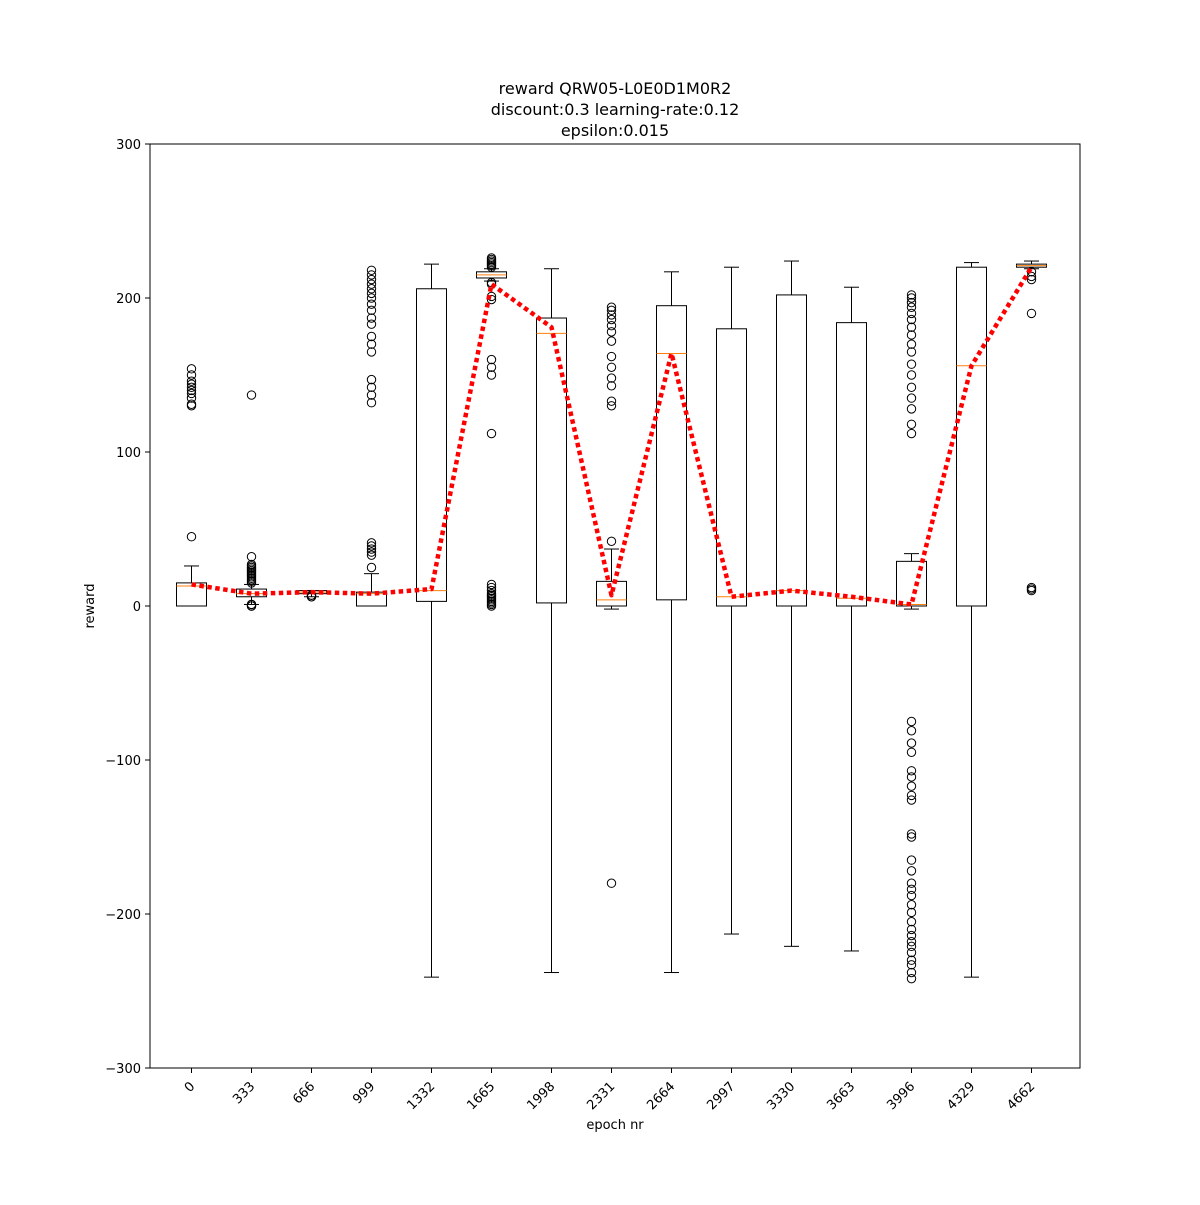 This screenshot has height=1205, width=1200. What do you see at coordinates (481, 1096) in the screenshot?
I see `x-tick-label: 1665` at bounding box center [481, 1096].